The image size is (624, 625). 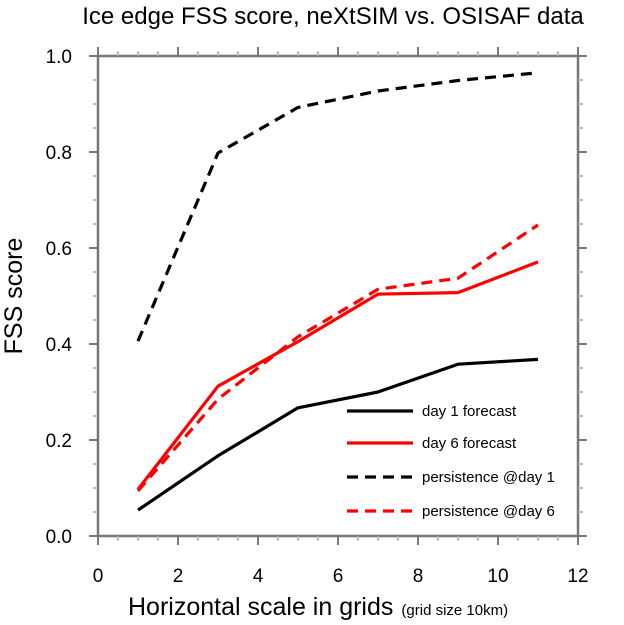 I want to click on y-axis-label: FSS score, so click(x=14, y=296).